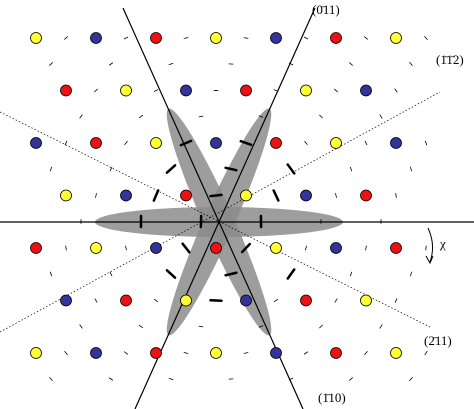  What do you see at coordinates (430, 245) in the screenshot?
I see `angle-arc` at bounding box center [430, 245].